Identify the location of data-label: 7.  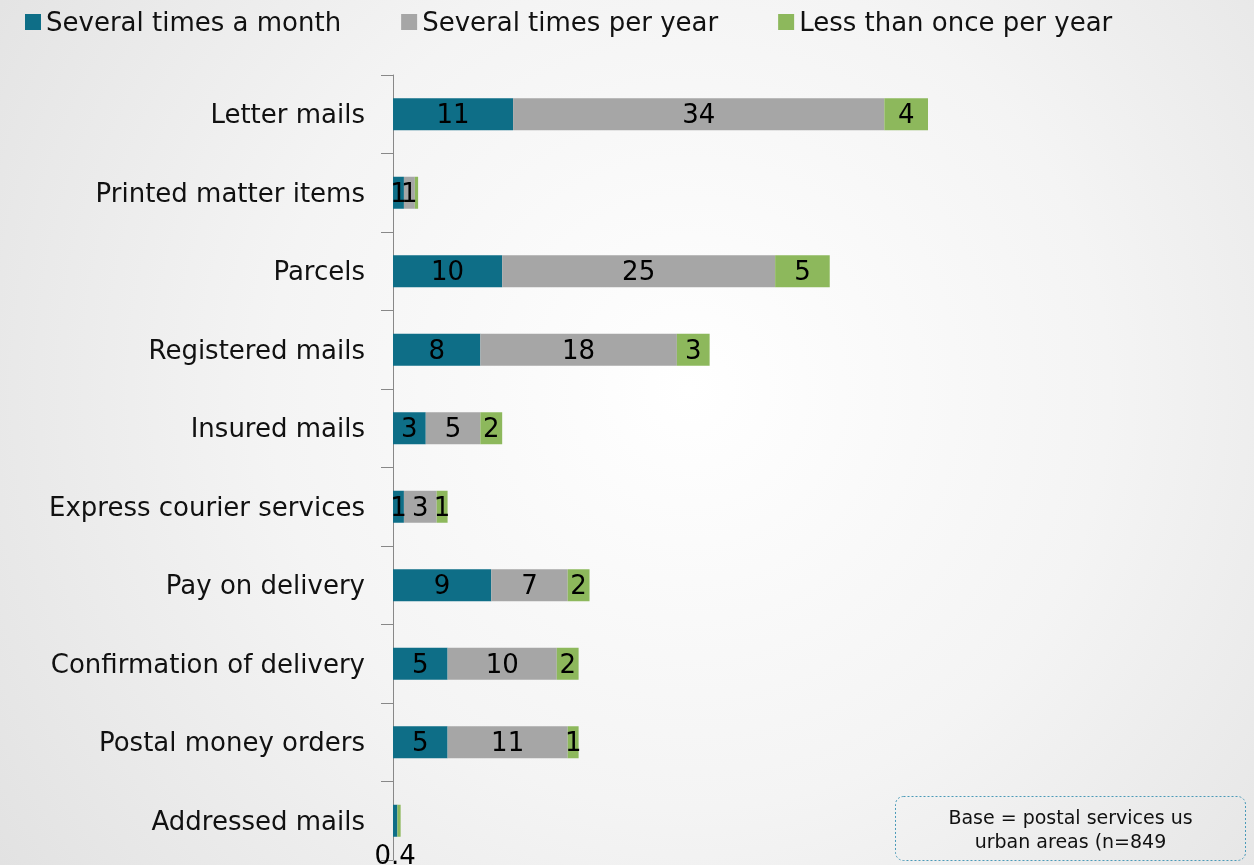
(529, 585).